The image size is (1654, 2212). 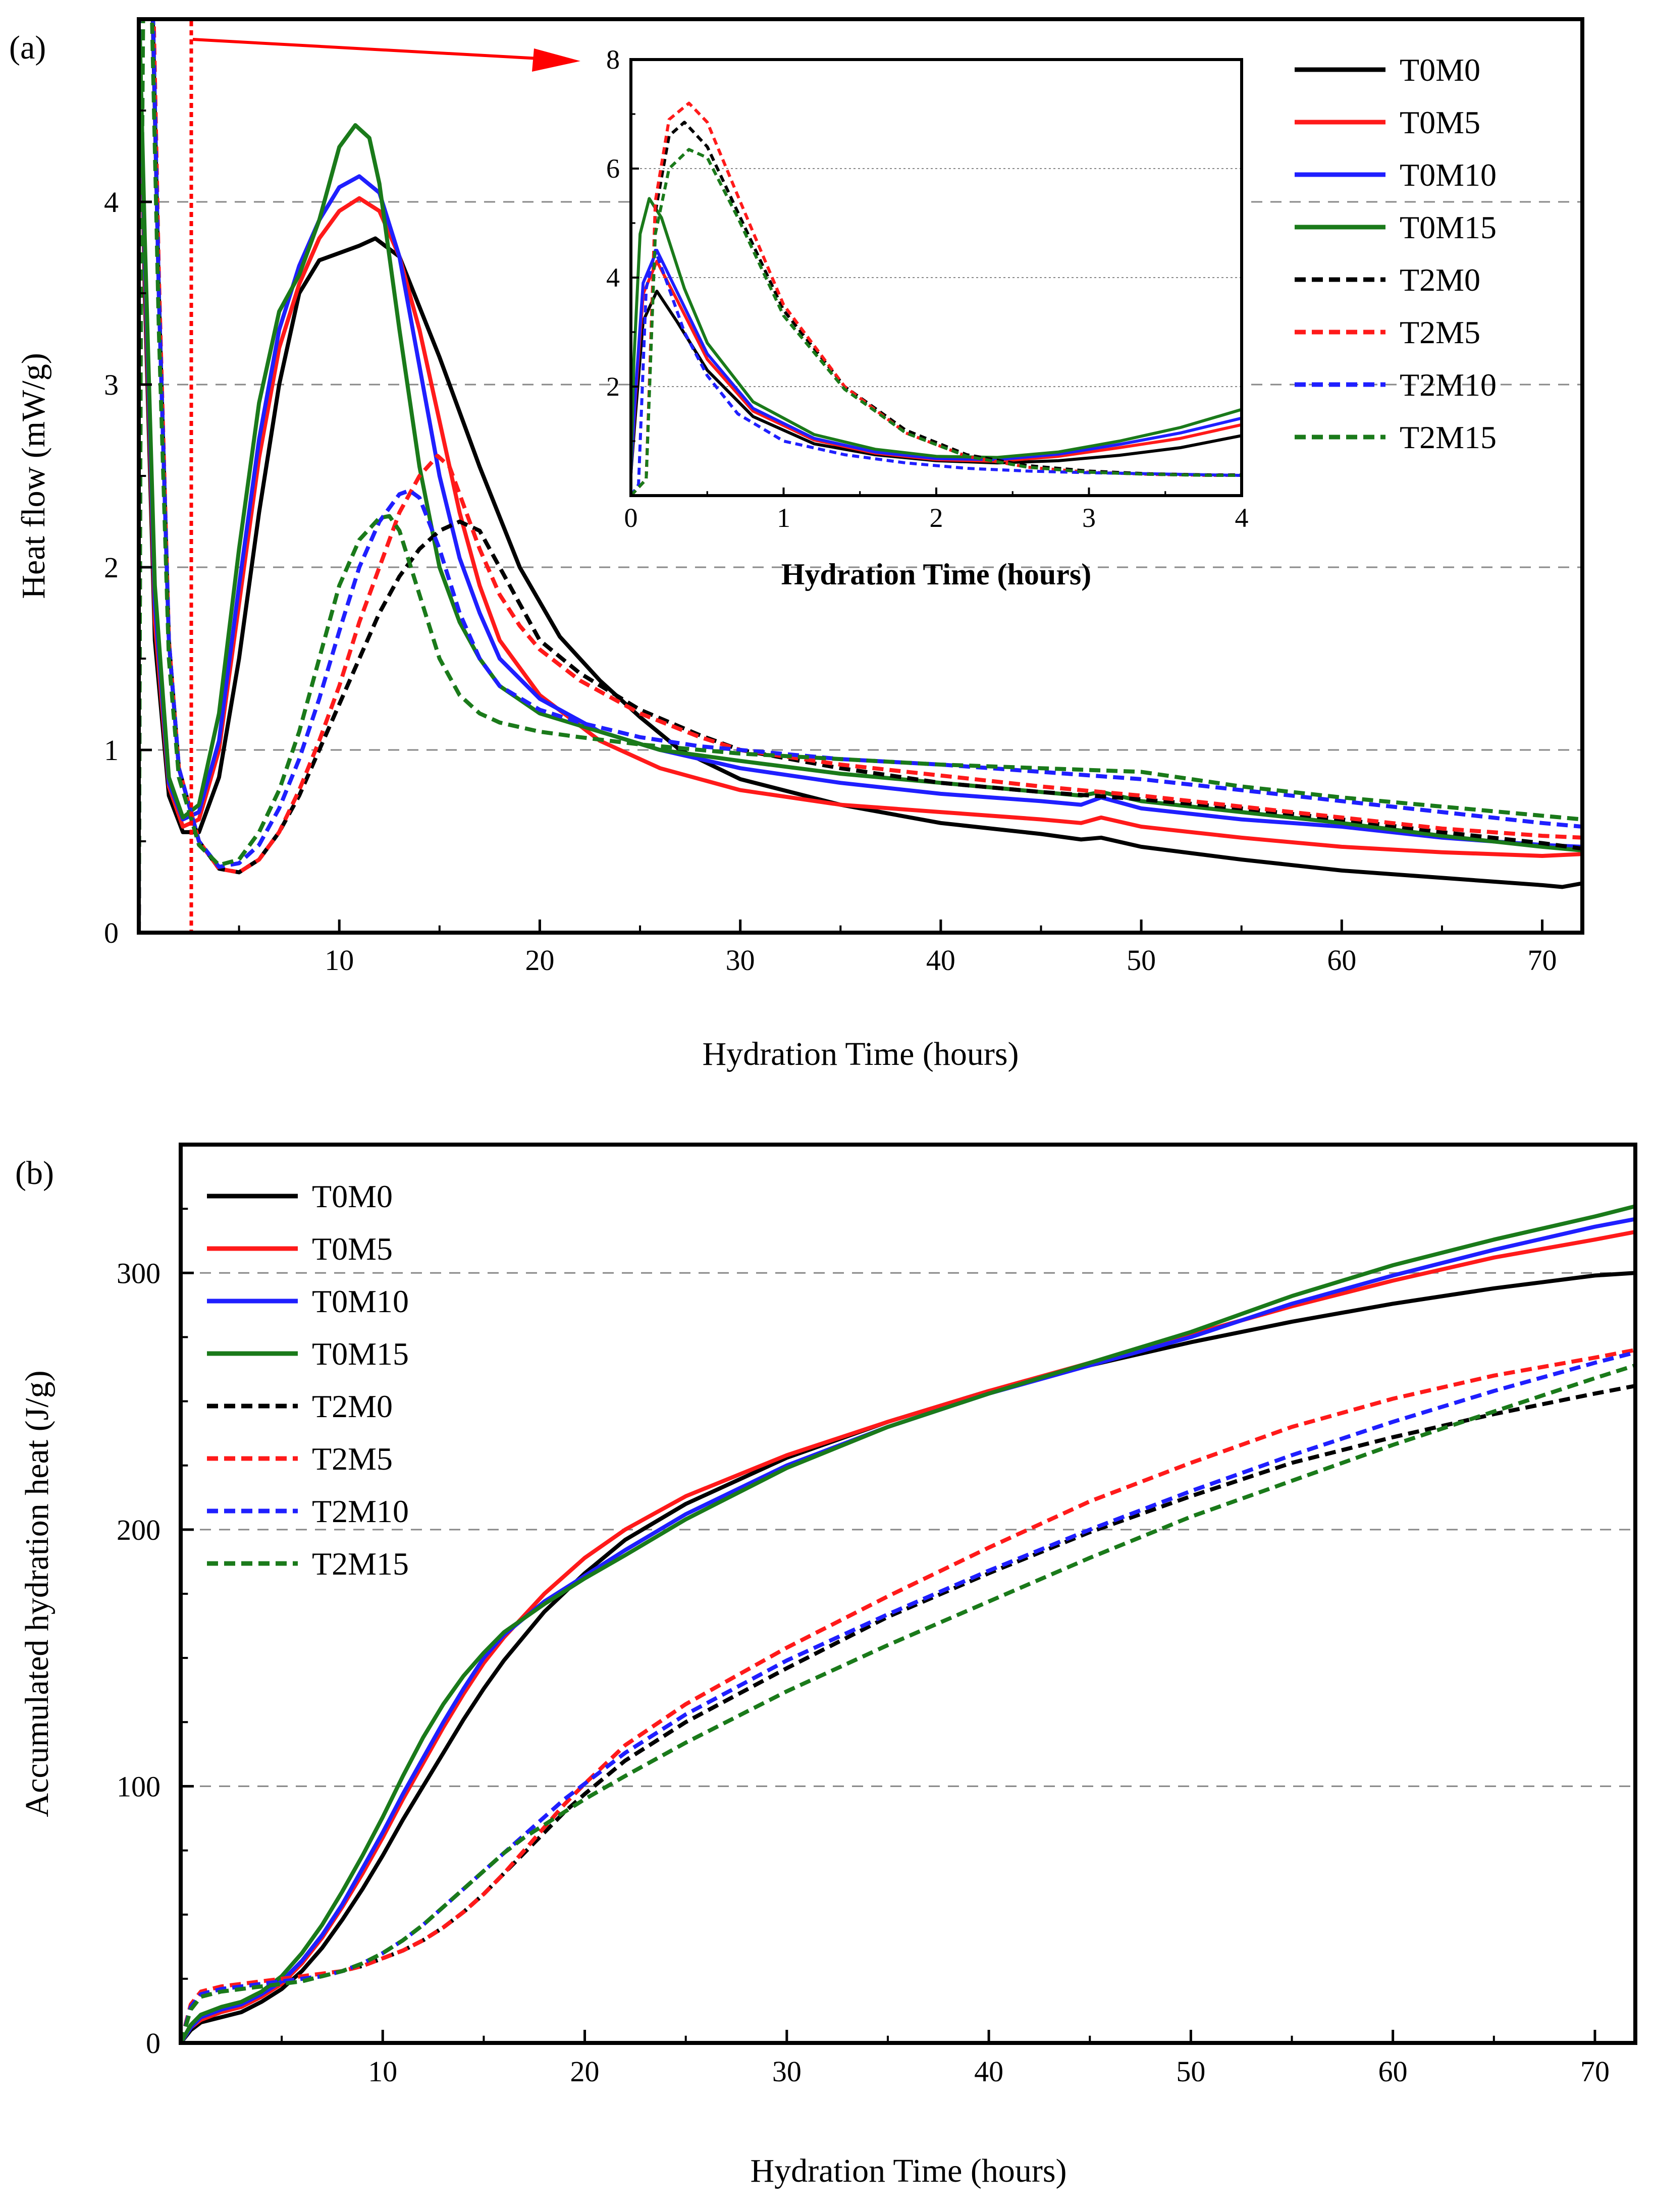 I want to click on series-line-t2m10, so click(x=936, y=372).